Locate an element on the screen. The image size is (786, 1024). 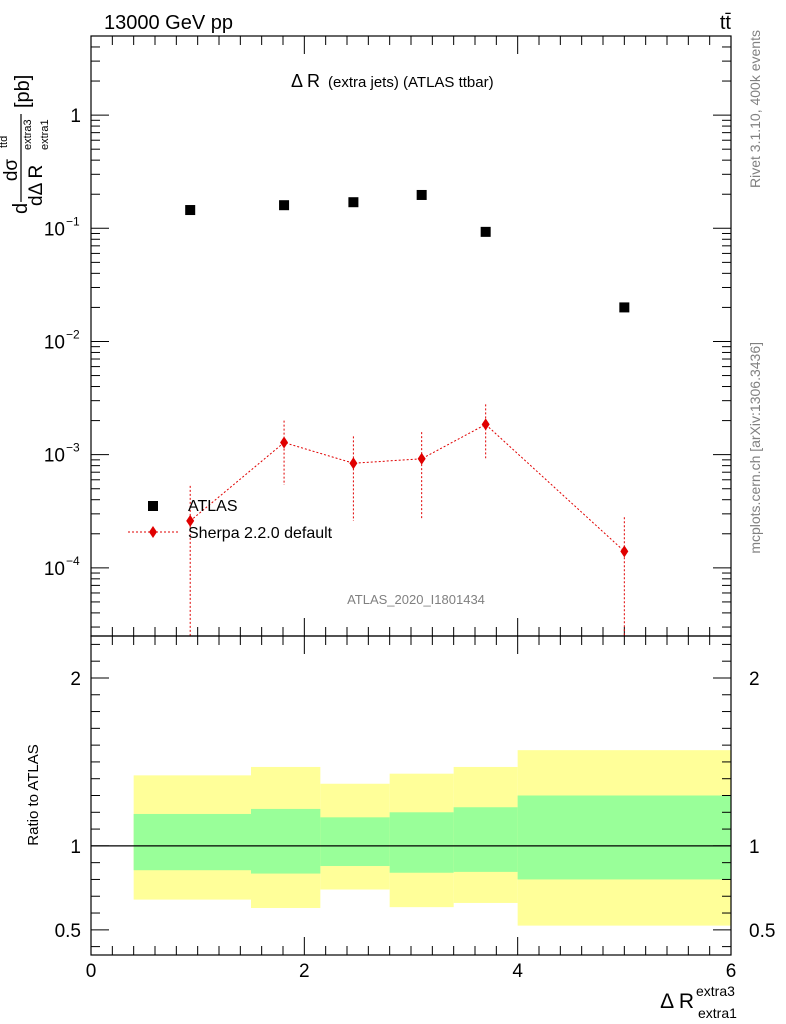
ratio-y-tick-label-left-0: 0.5 is located at coordinates (68, 931).